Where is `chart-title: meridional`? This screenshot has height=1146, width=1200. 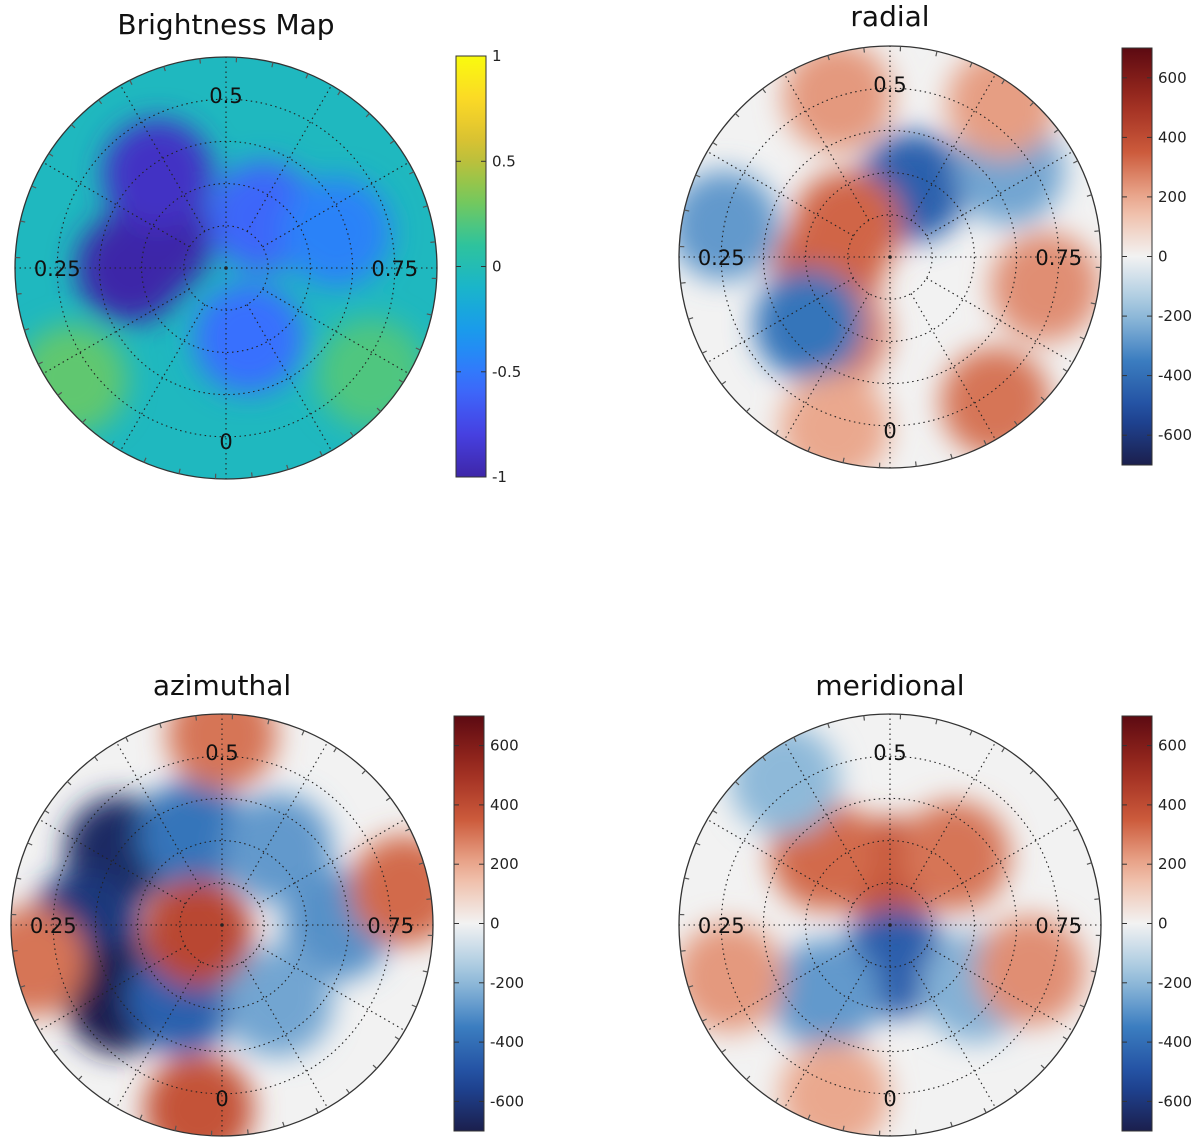
chart-title: meridional is located at coordinates (889, 685).